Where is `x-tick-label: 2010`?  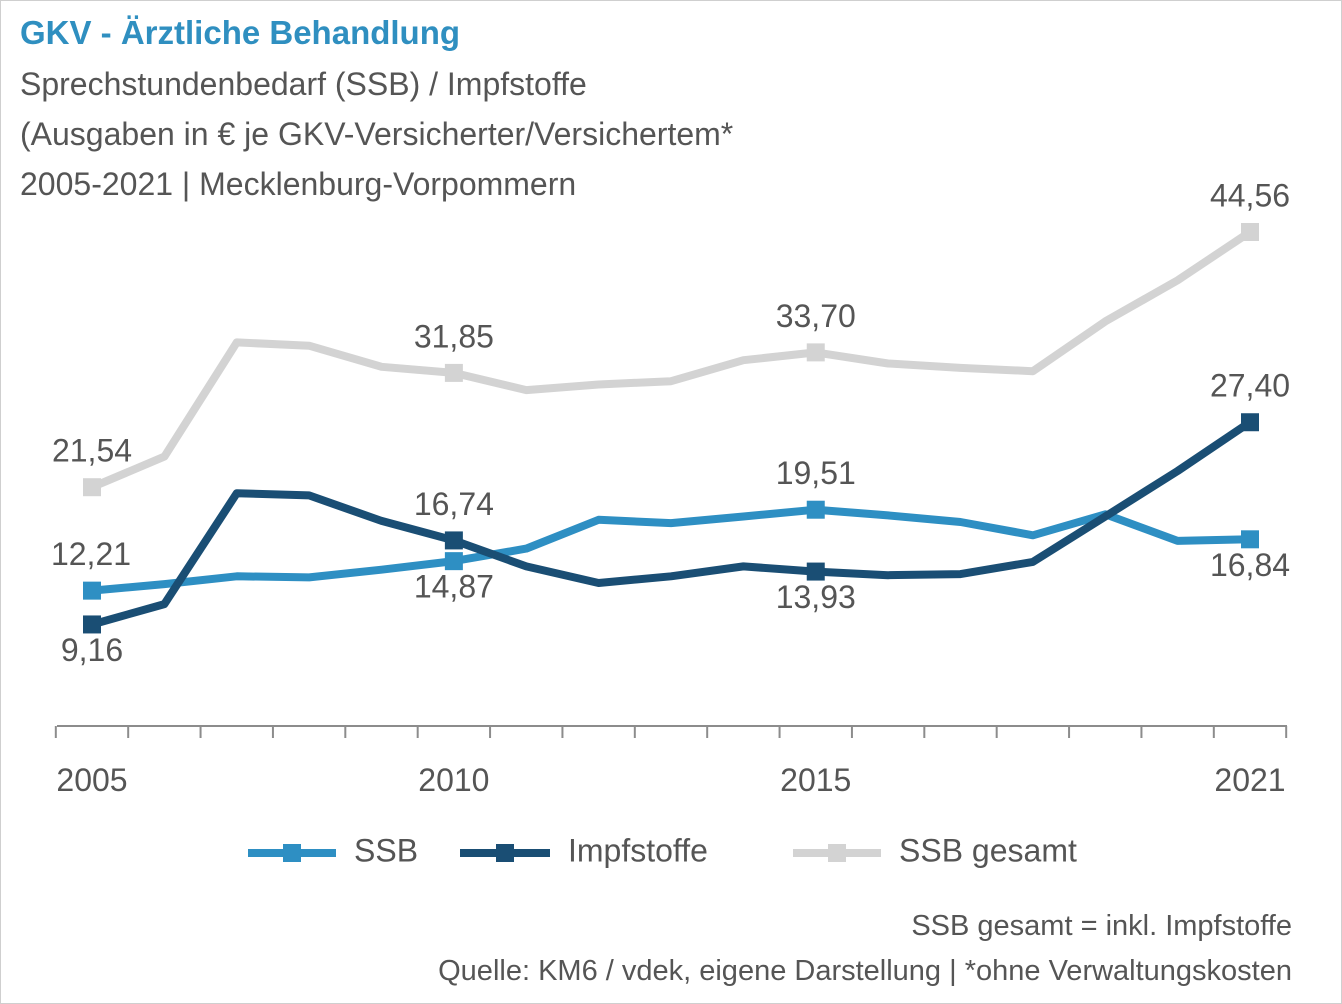 x-tick-label: 2010 is located at coordinates (453, 780).